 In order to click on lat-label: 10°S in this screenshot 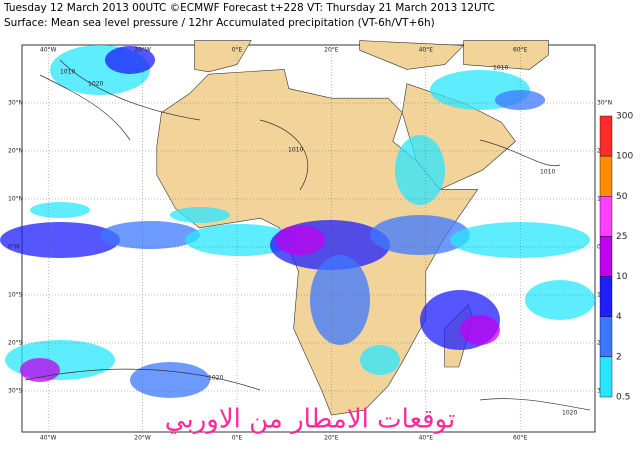, I will do `click(15, 295)`.